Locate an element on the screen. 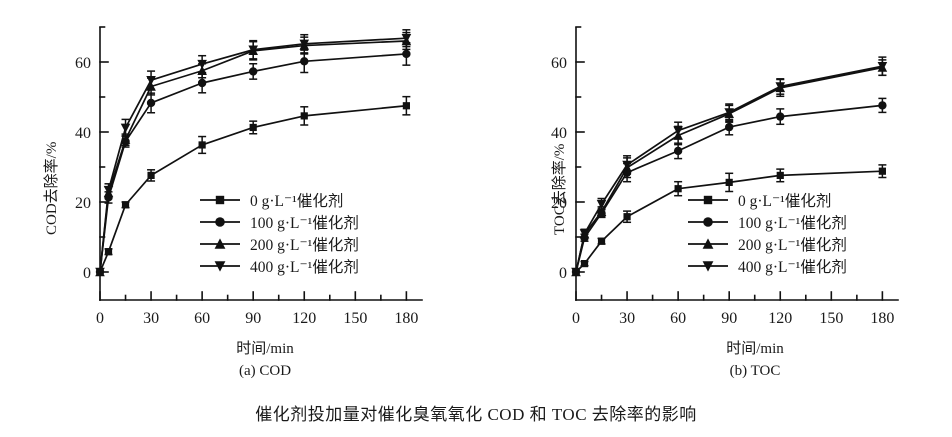  figure-caption: 催化剂投加量对催化臭氧氧化 COD 和 TOC 去除率的影响 is located at coordinates (476, 414).